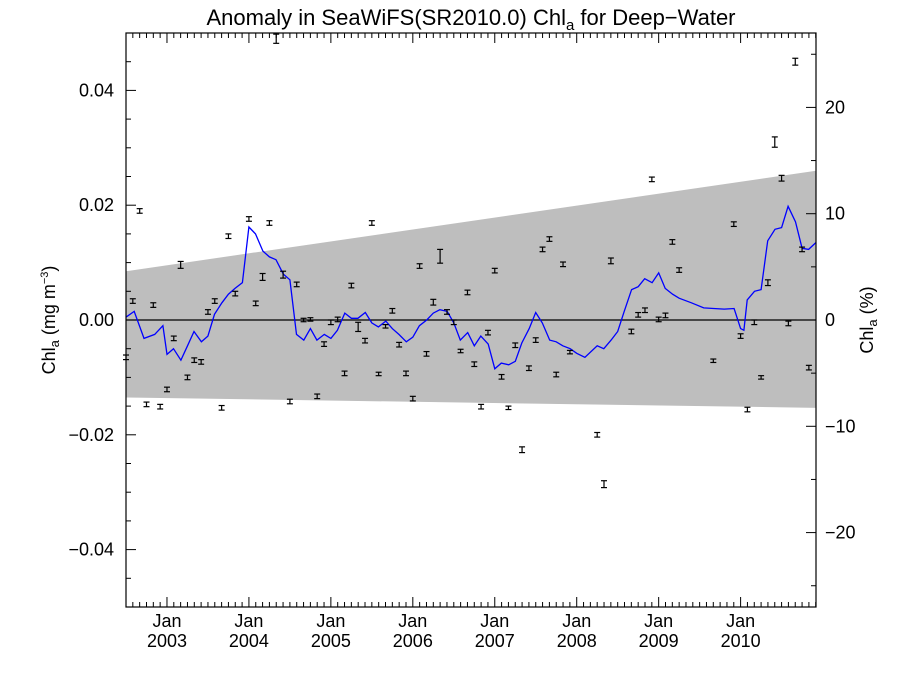 The width and height of the screenshot is (900, 675). I want to click on ylabel-right-sub: a, so click(872, 323).